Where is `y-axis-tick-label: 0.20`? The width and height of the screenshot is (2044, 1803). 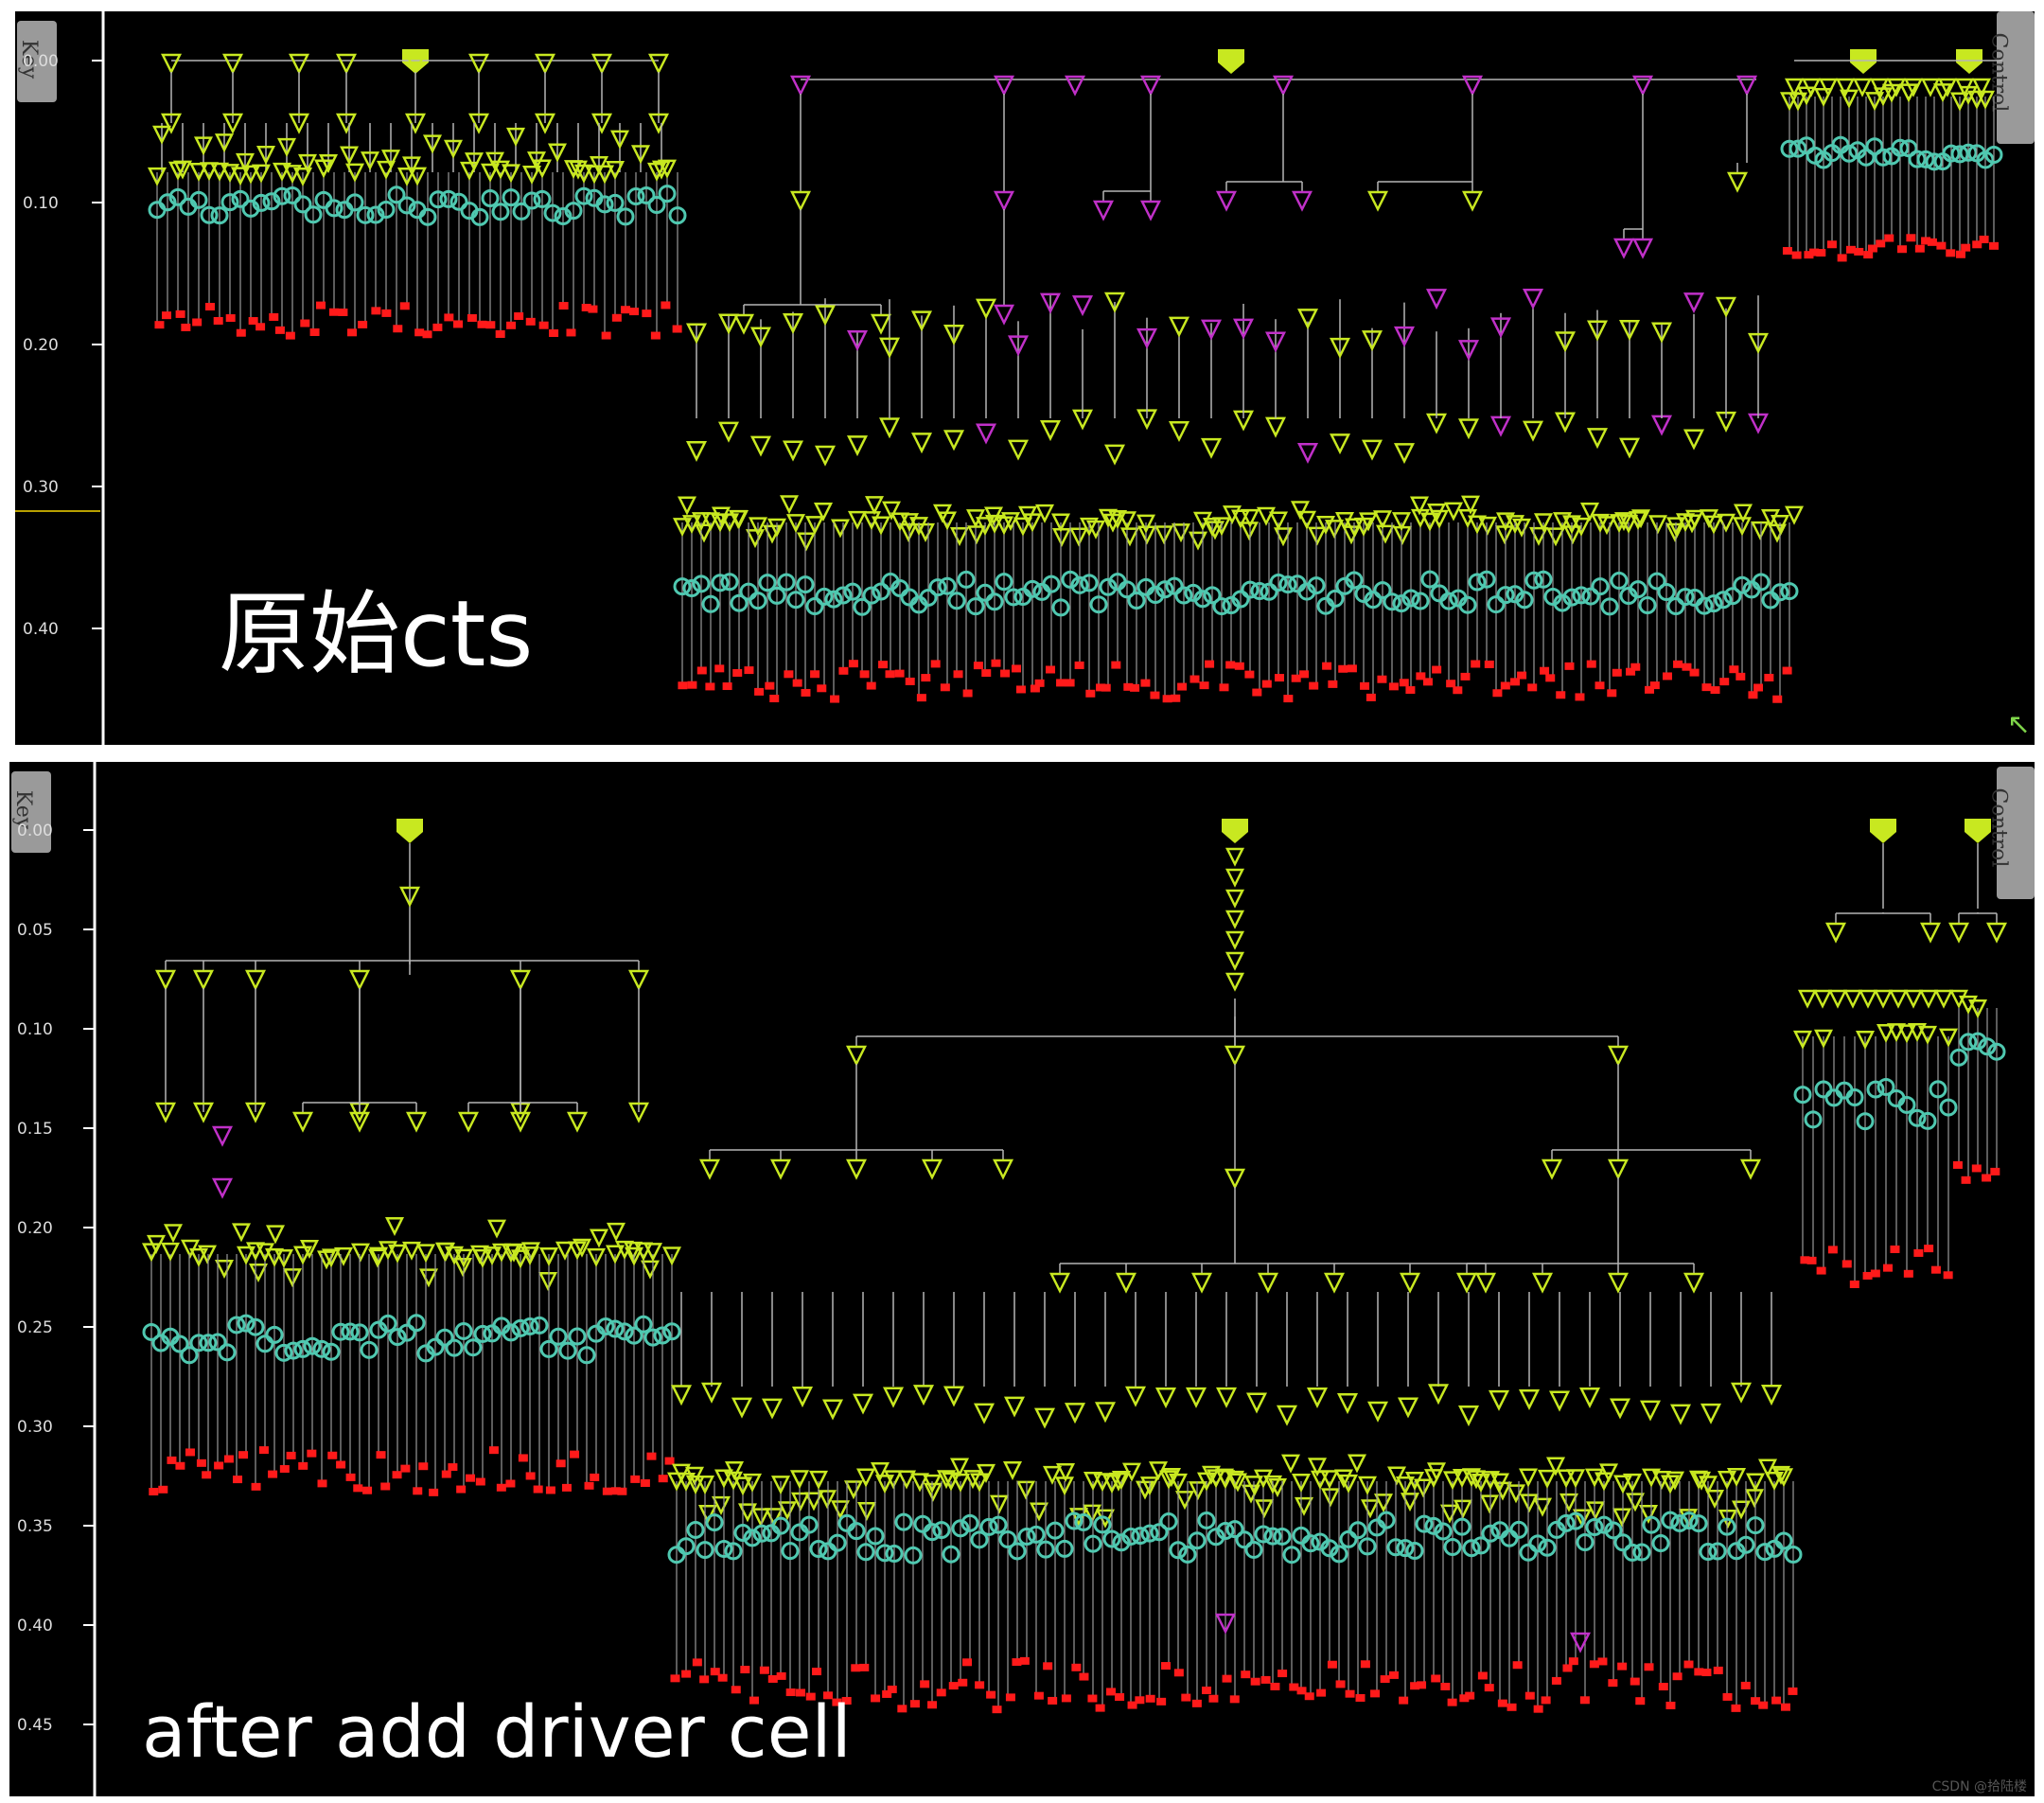
y-axis-tick-label: 0.20 is located at coordinates (35, 1228).